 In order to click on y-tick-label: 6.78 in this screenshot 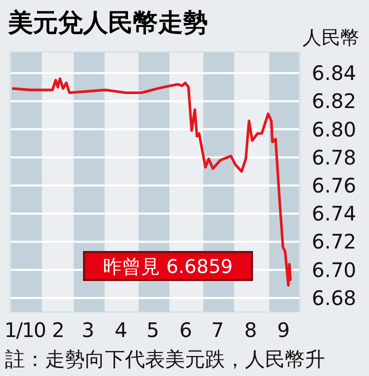, I will do `click(334, 157)`.